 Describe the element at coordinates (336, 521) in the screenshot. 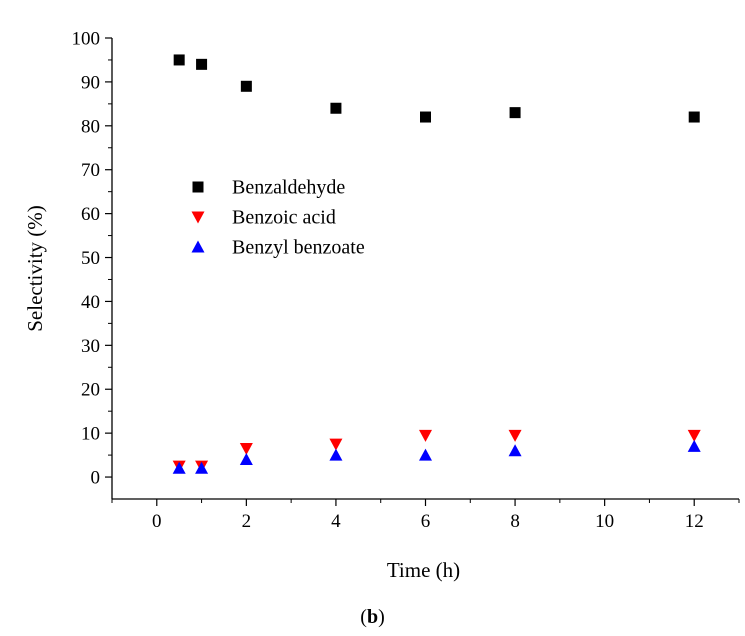

I see `x-tick-label: 4` at that location.